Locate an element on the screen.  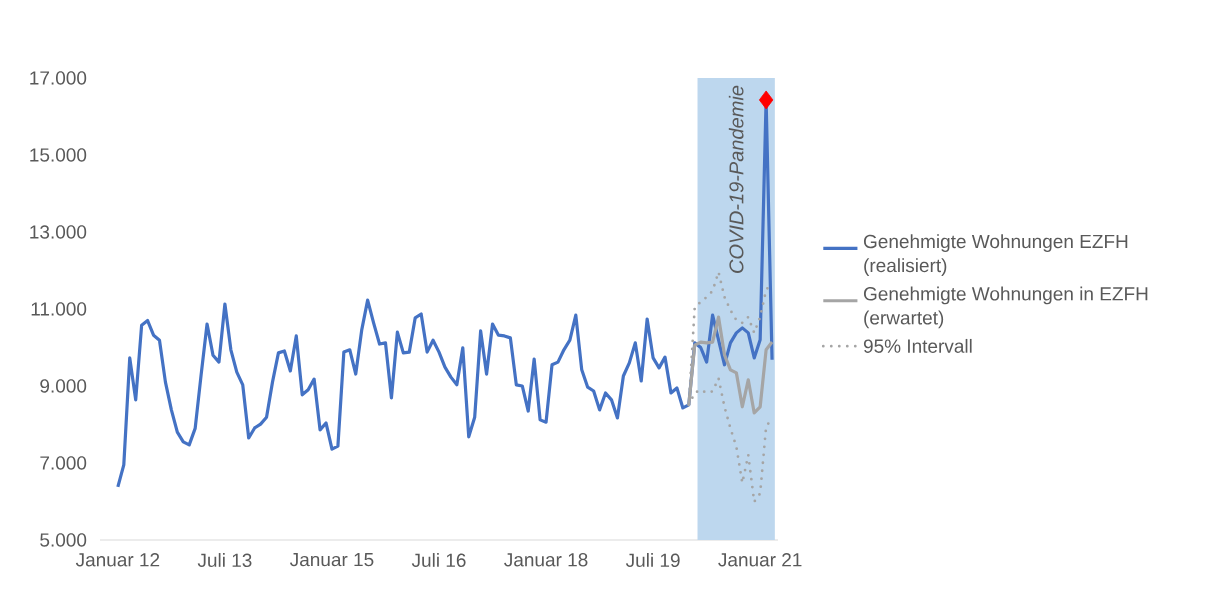
y-tick-label: 5.000 is located at coordinates (63, 540).